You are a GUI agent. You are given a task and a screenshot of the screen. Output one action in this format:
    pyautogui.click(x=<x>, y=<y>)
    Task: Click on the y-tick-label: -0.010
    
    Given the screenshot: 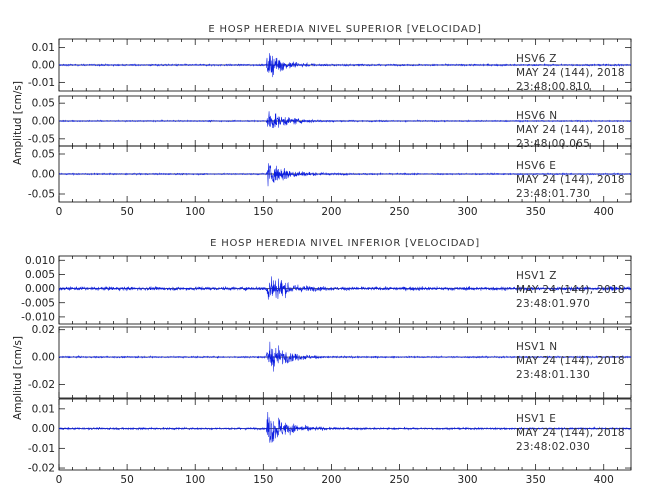 What is the action you would take?
    pyautogui.click(x=38, y=317)
    